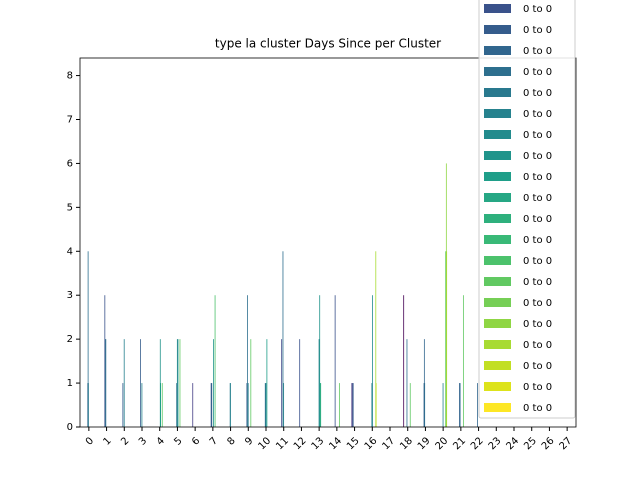  What do you see at coordinates (70, 295) in the screenshot?
I see `y-tick-label: 3` at bounding box center [70, 295].